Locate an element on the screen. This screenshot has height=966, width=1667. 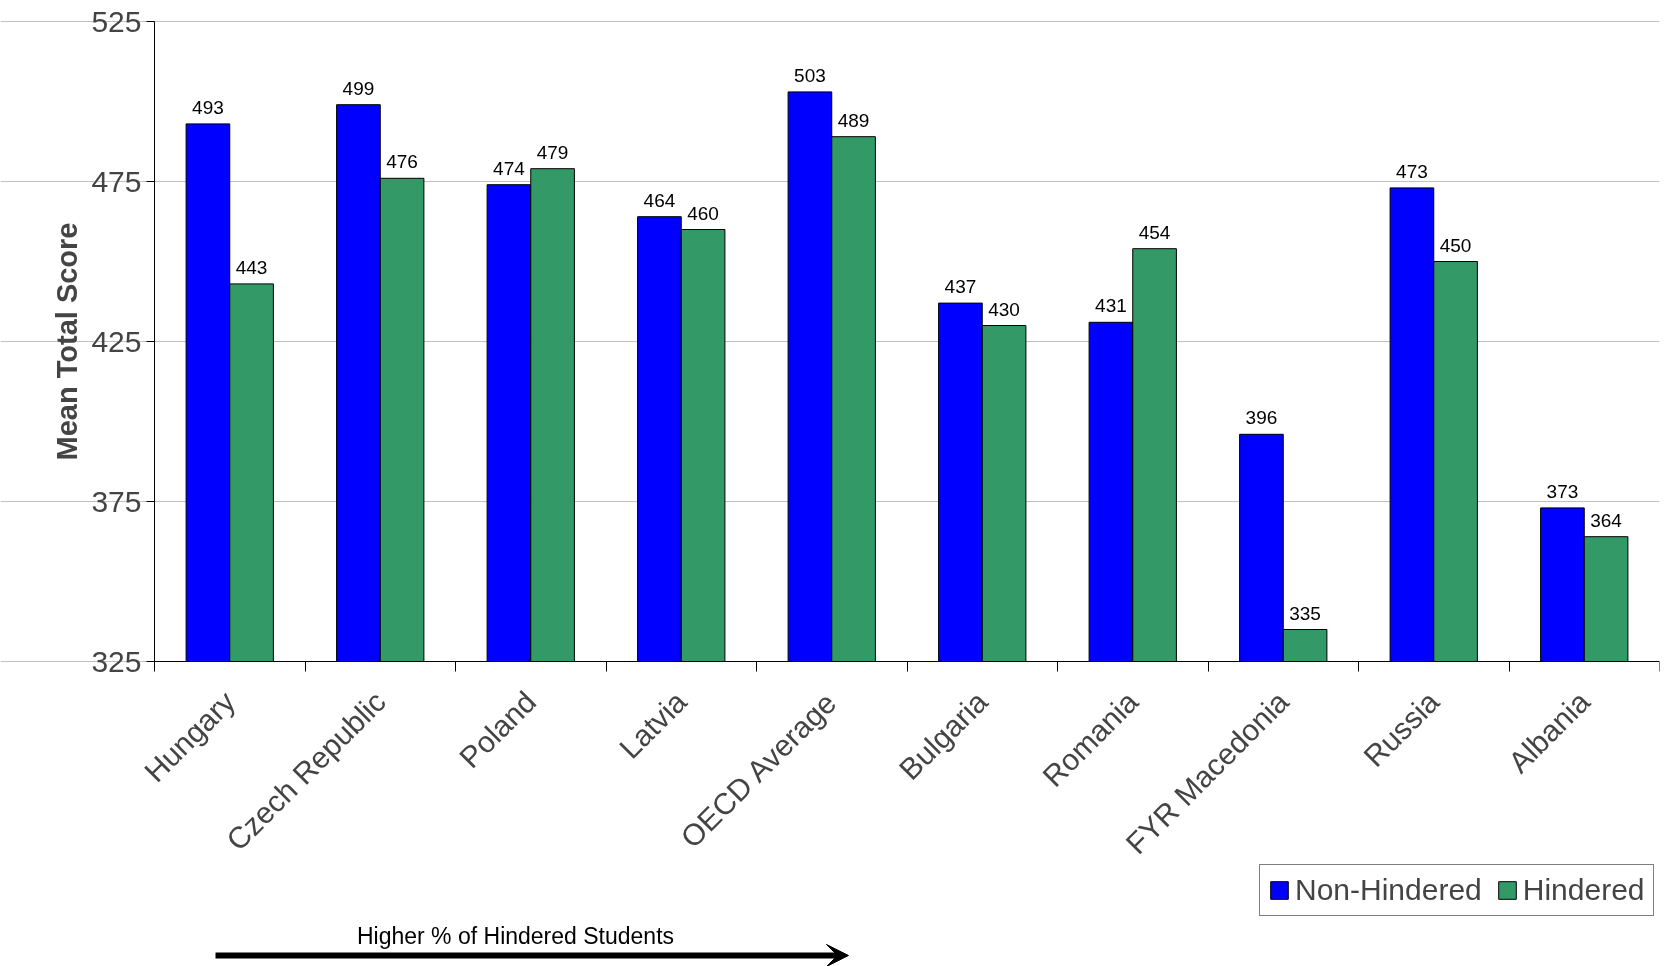
data-label: 450 is located at coordinates (1455, 245).